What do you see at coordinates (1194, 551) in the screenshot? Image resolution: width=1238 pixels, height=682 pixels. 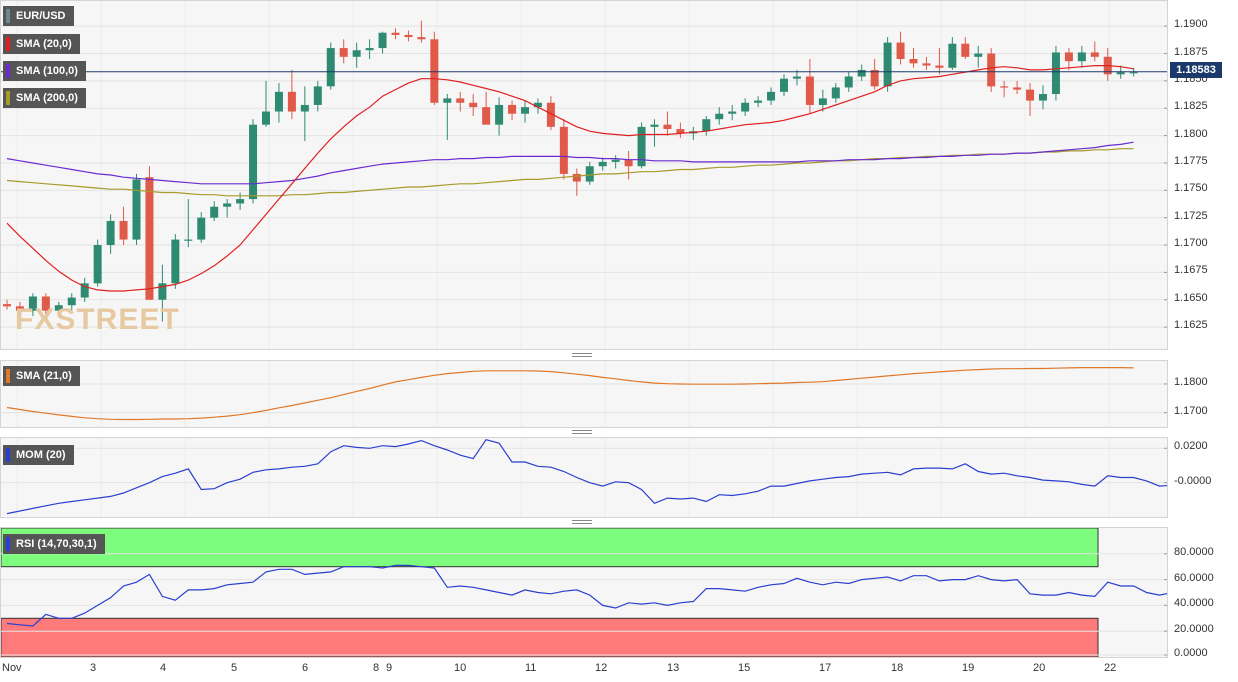 I see `rsi-axis-tick-label: 80.0000` at bounding box center [1194, 551].